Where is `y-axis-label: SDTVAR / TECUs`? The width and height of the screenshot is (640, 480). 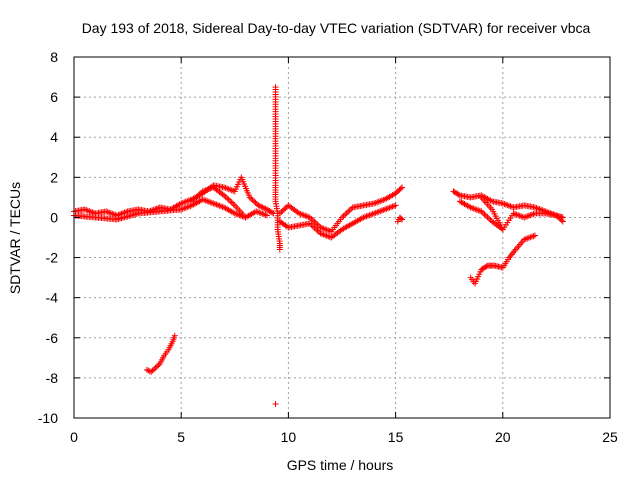 y-axis-label: SDTVAR / TECUs is located at coordinates (15, 238).